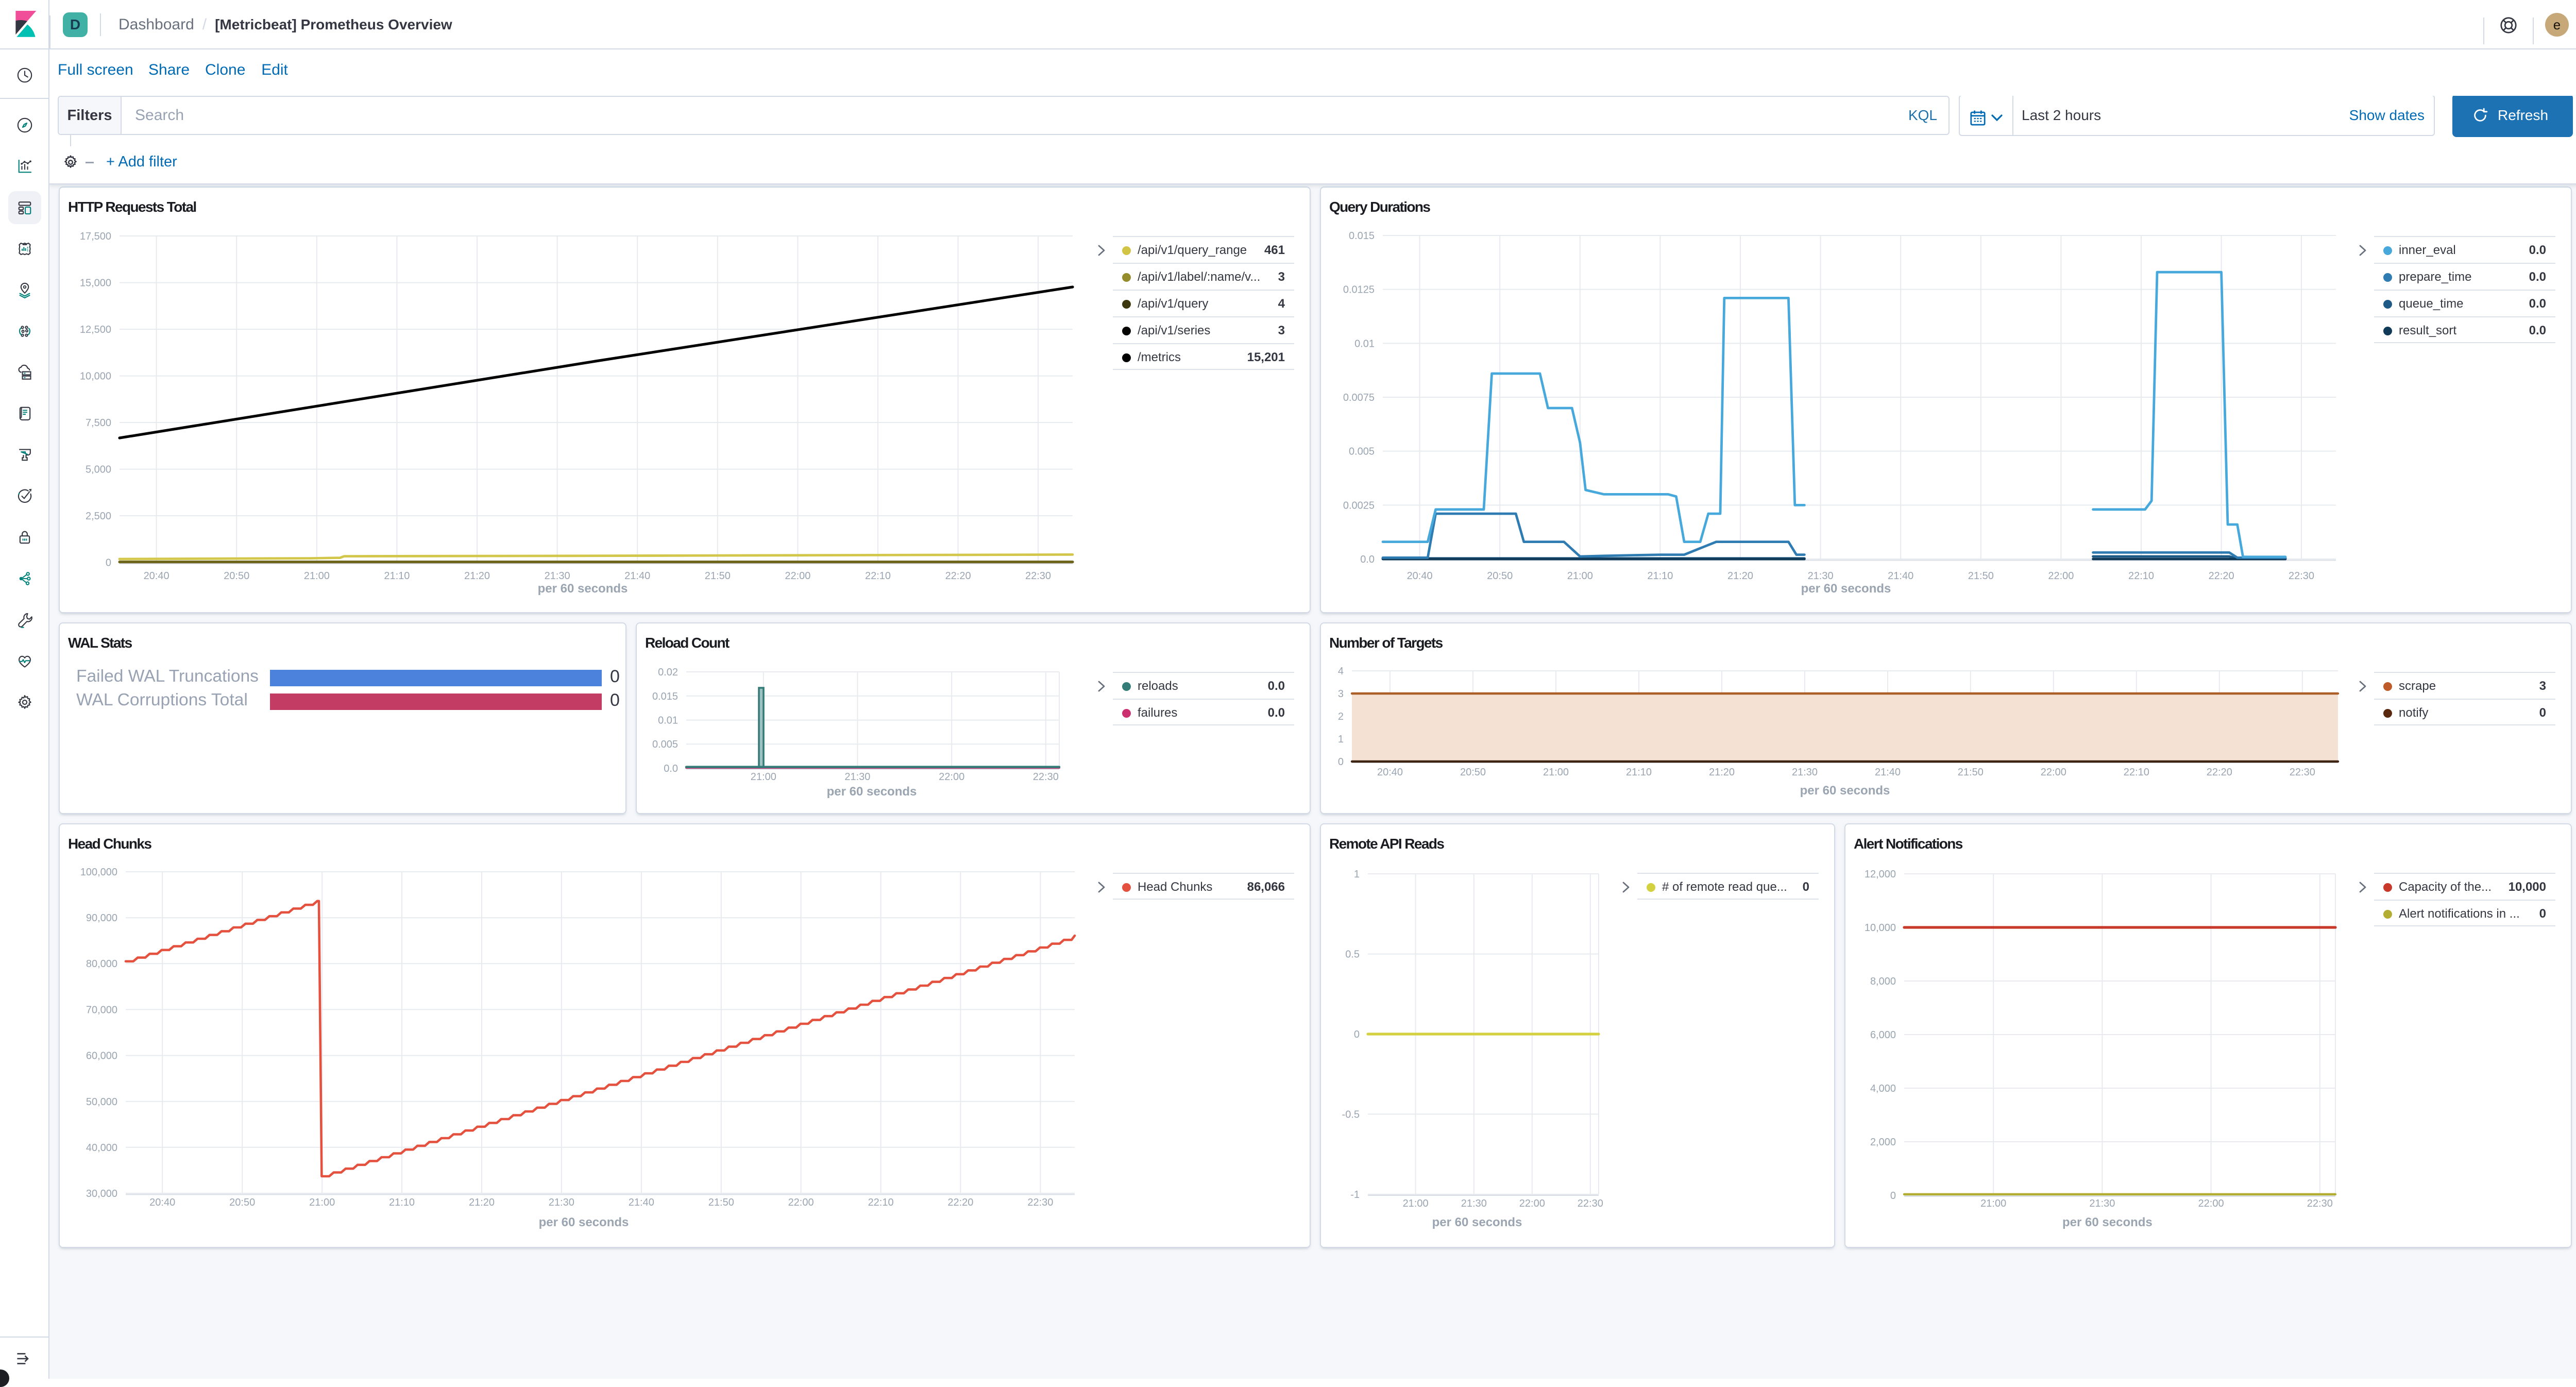 The width and height of the screenshot is (2576, 1387). Describe the element at coordinates (101, 1148) in the screenshot. I see `svg-text: 40,000` at that location.